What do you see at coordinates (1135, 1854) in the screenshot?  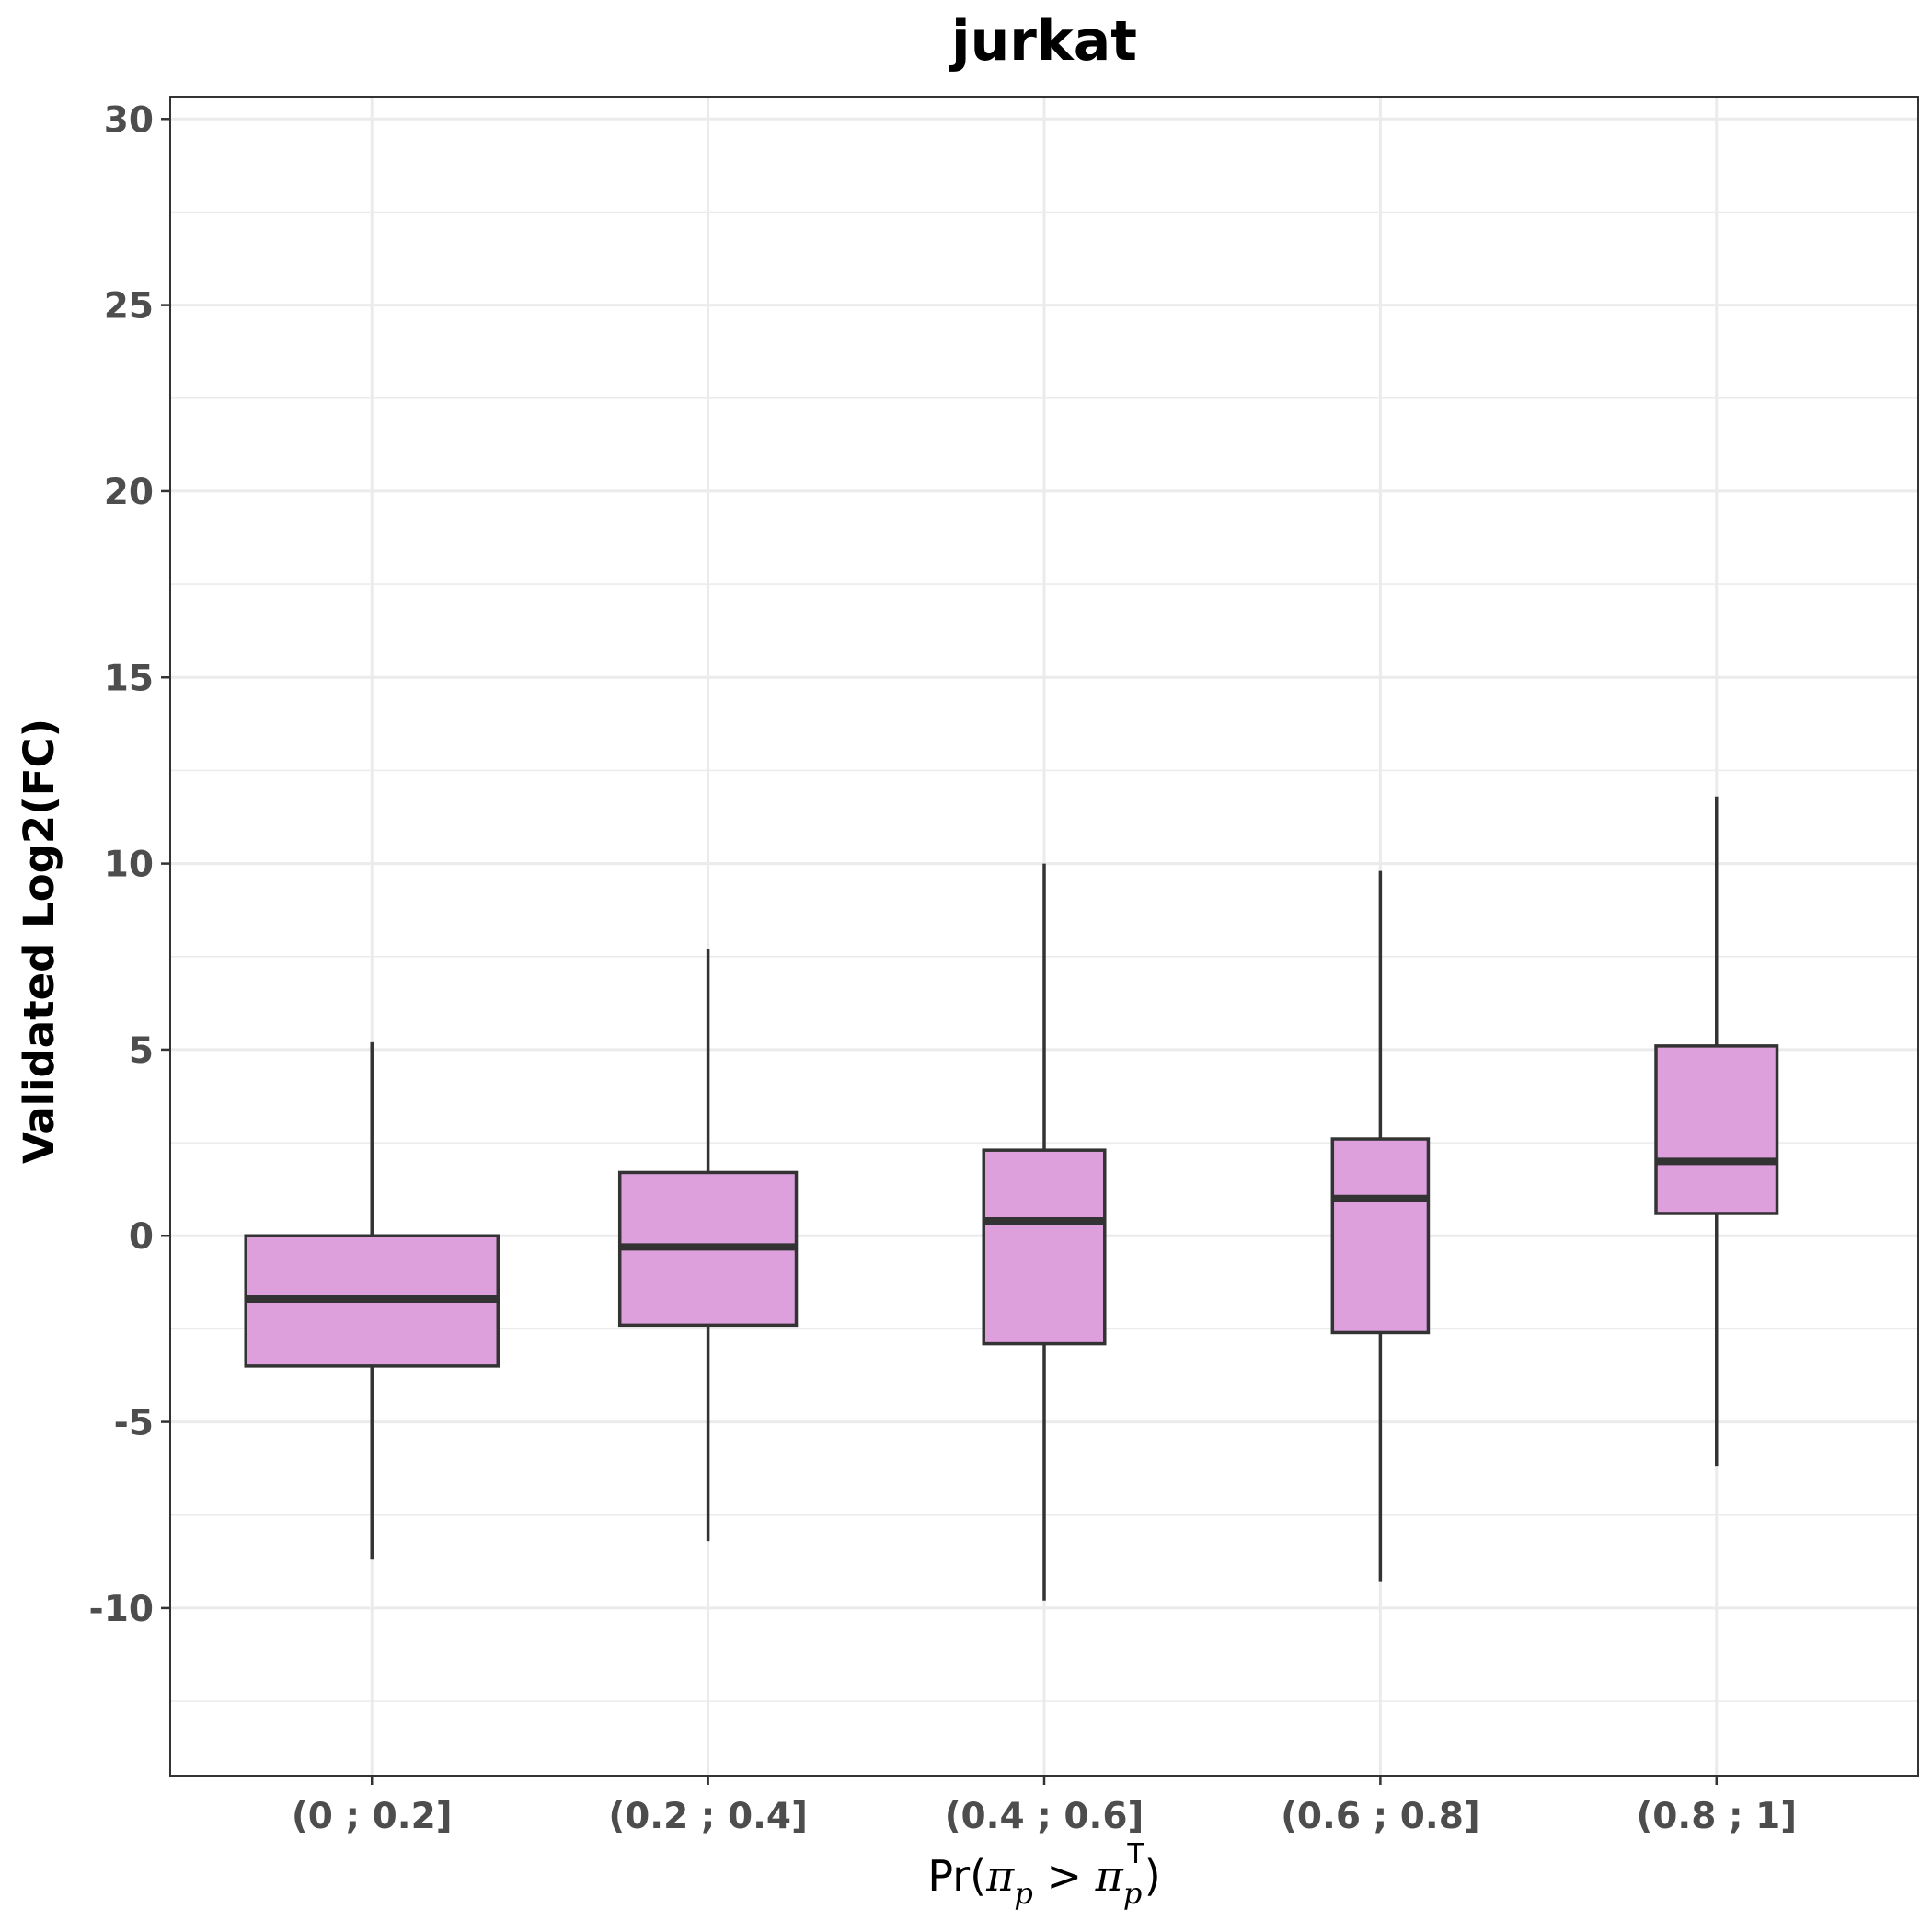 I see `x-label-sup-2: T` at bounding box center [1135, 1854].